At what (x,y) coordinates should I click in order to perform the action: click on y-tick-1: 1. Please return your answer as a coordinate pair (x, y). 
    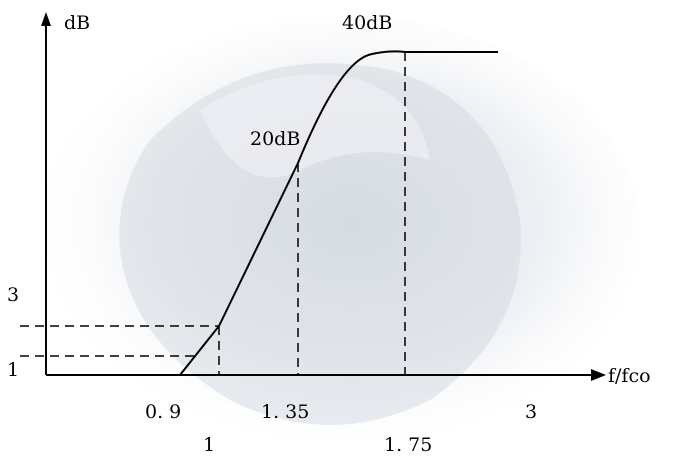
    Looking at the image, I should click on (13, 370).